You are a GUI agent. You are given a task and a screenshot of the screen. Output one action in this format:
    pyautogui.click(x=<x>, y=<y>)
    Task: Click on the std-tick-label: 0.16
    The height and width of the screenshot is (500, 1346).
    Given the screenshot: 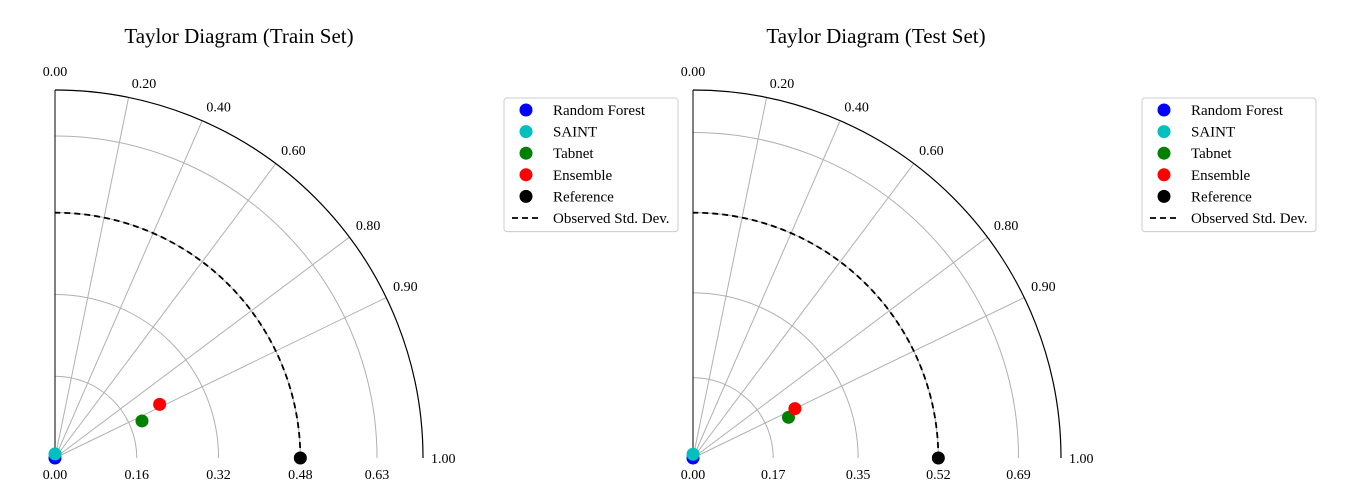 What is the action you would take?
    pyautogui.click(x=137, y=475)
    